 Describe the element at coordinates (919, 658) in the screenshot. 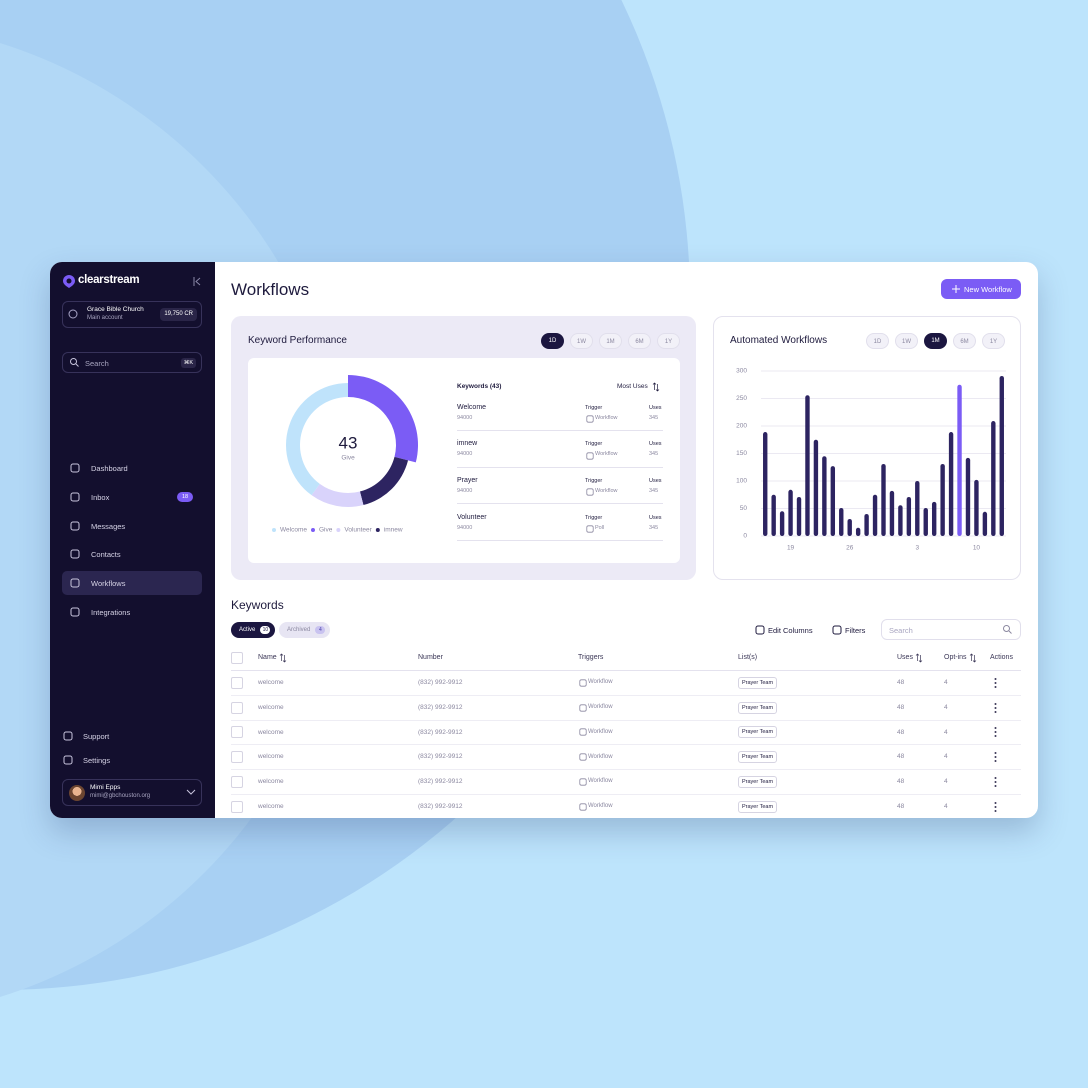

I see `sort-icon` at that location.